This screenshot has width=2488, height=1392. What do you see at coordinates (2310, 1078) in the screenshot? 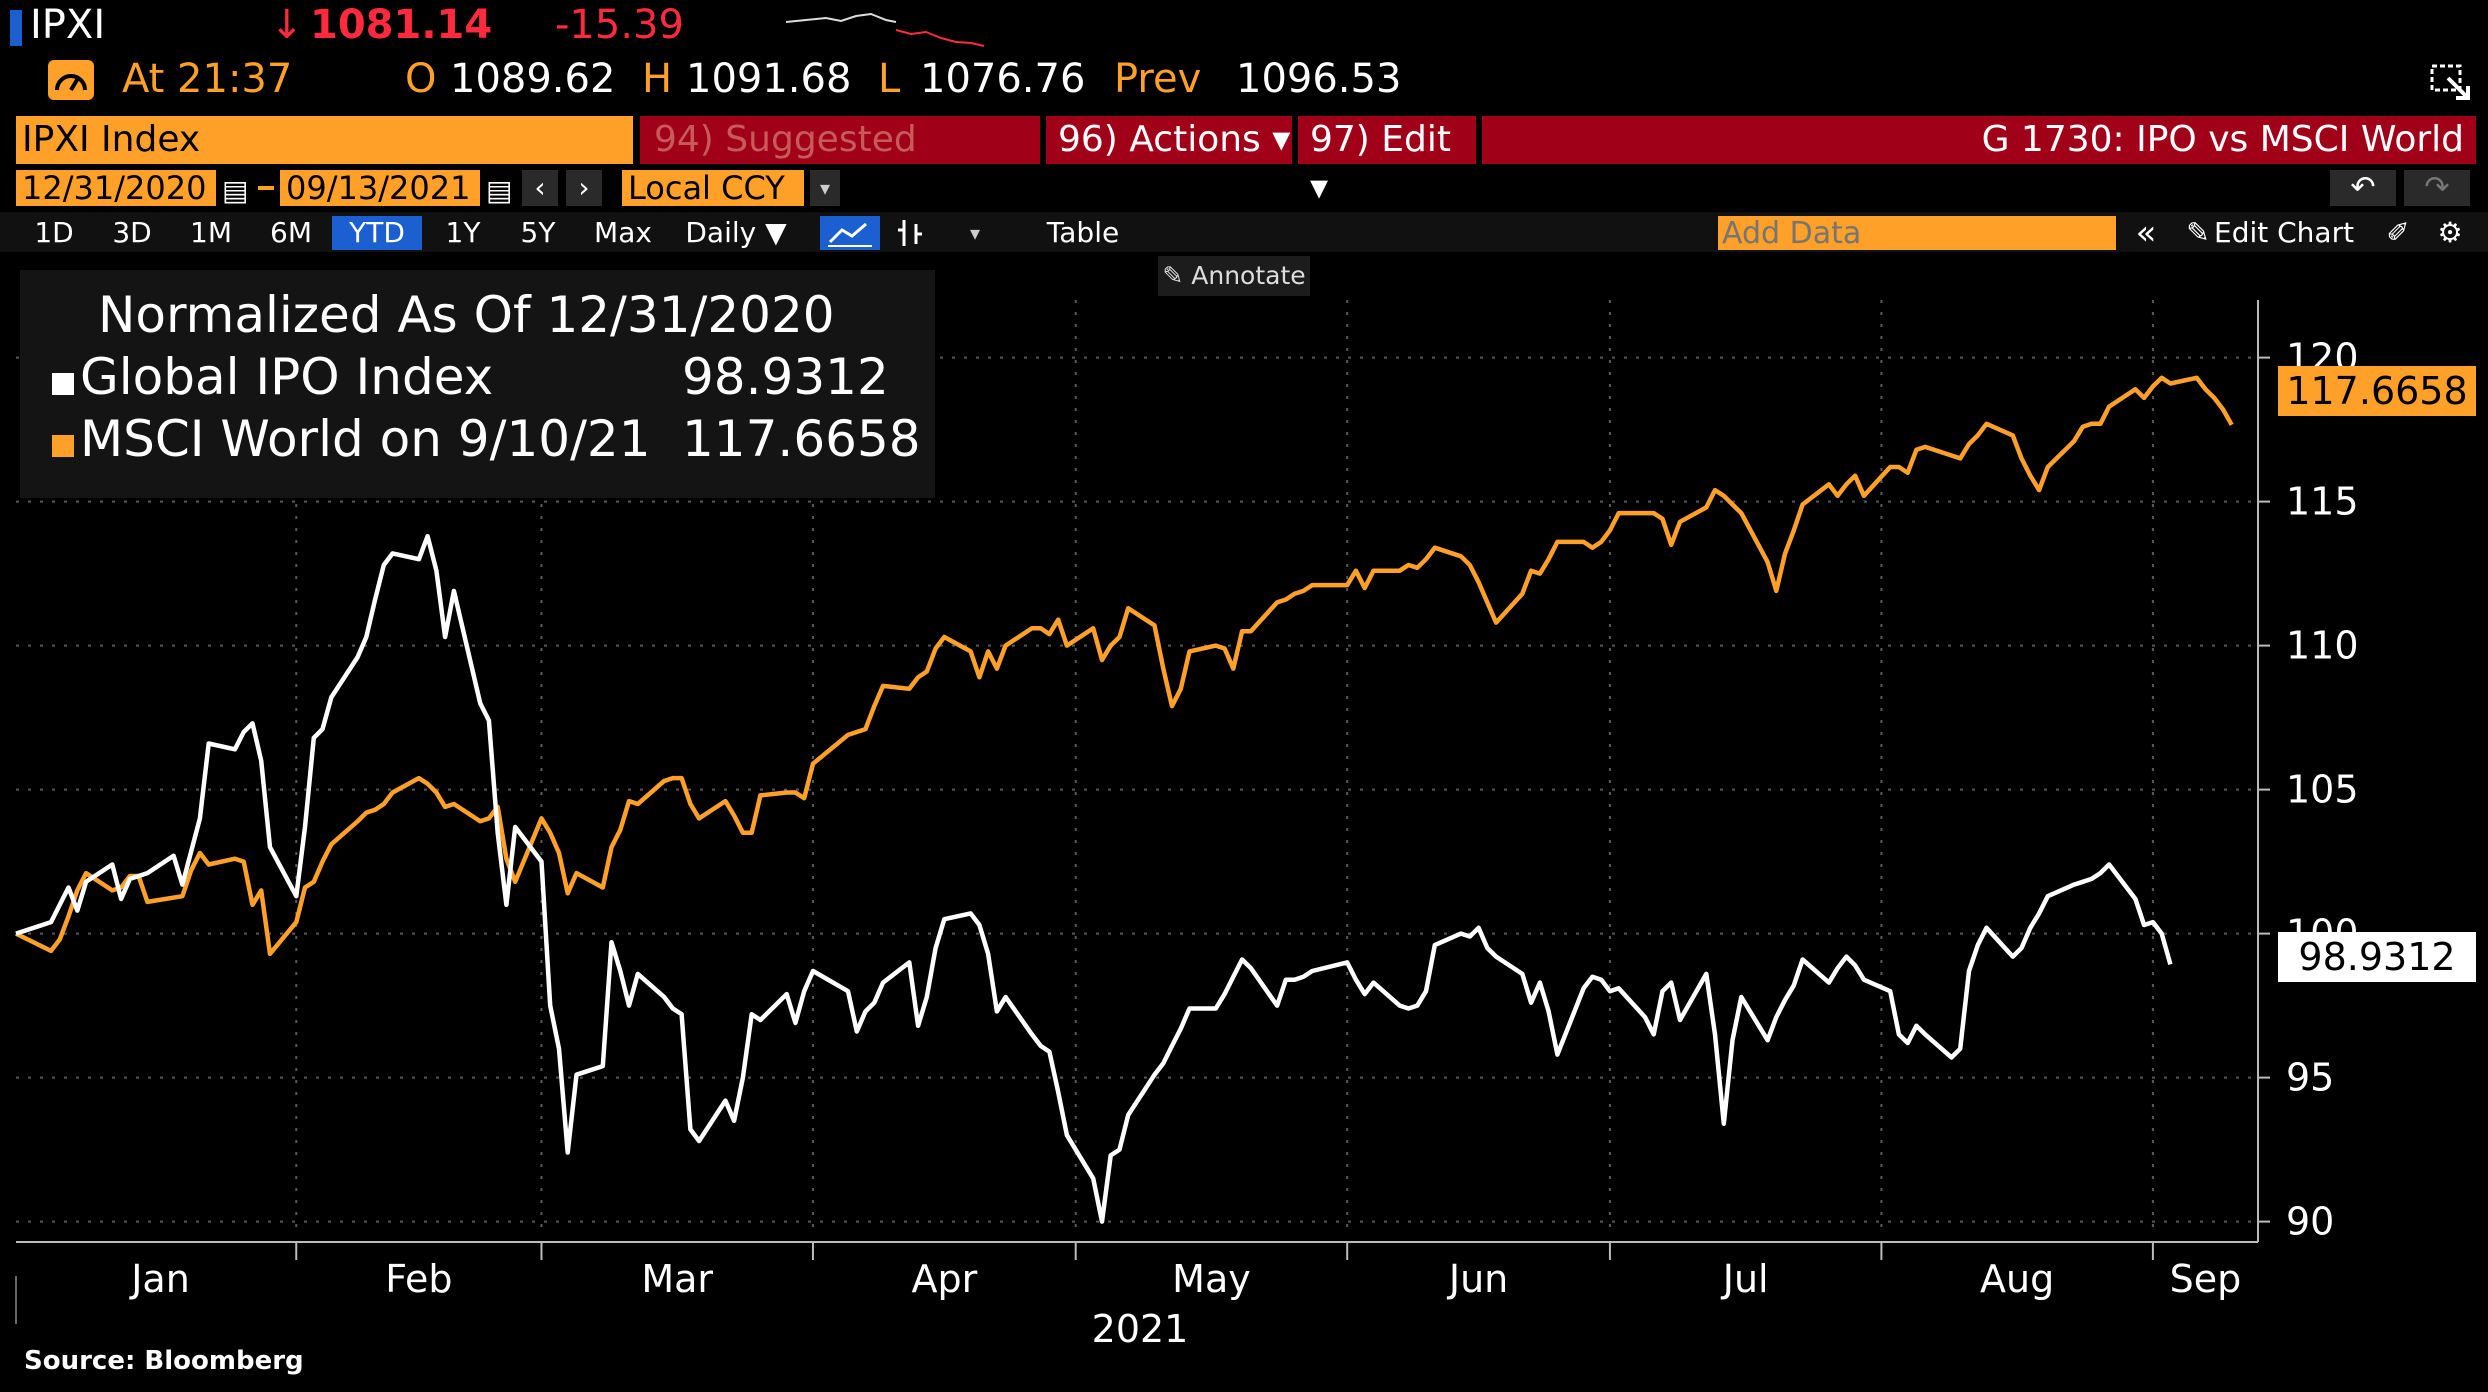
I see `y-tick-label: 95` at bounding box center [2310, 1078].